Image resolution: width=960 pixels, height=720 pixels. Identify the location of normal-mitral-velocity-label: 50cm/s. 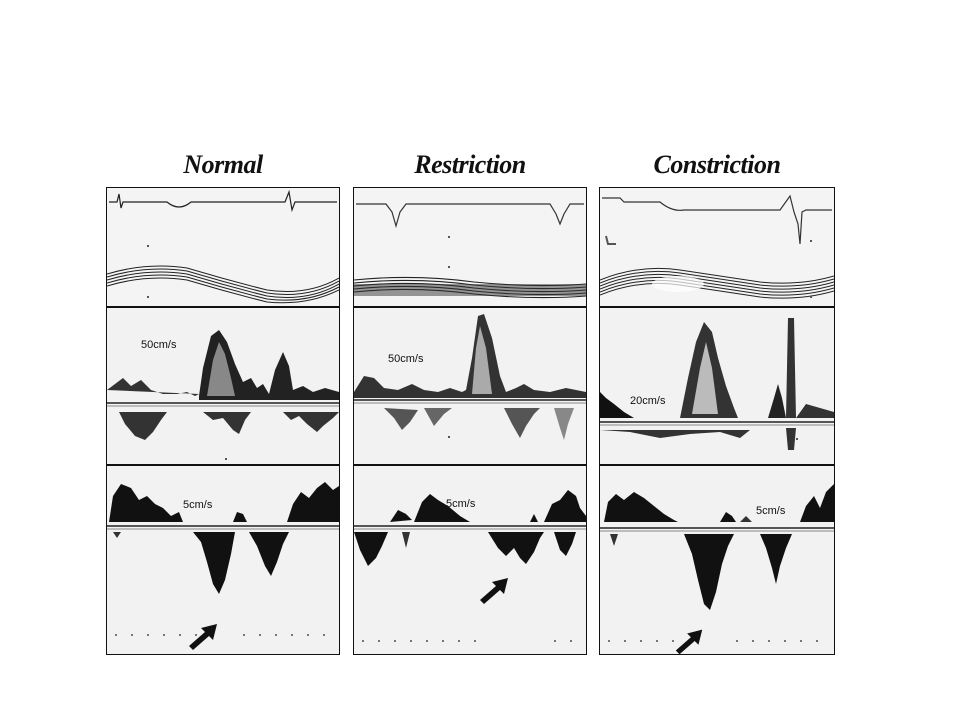
(159, 345).